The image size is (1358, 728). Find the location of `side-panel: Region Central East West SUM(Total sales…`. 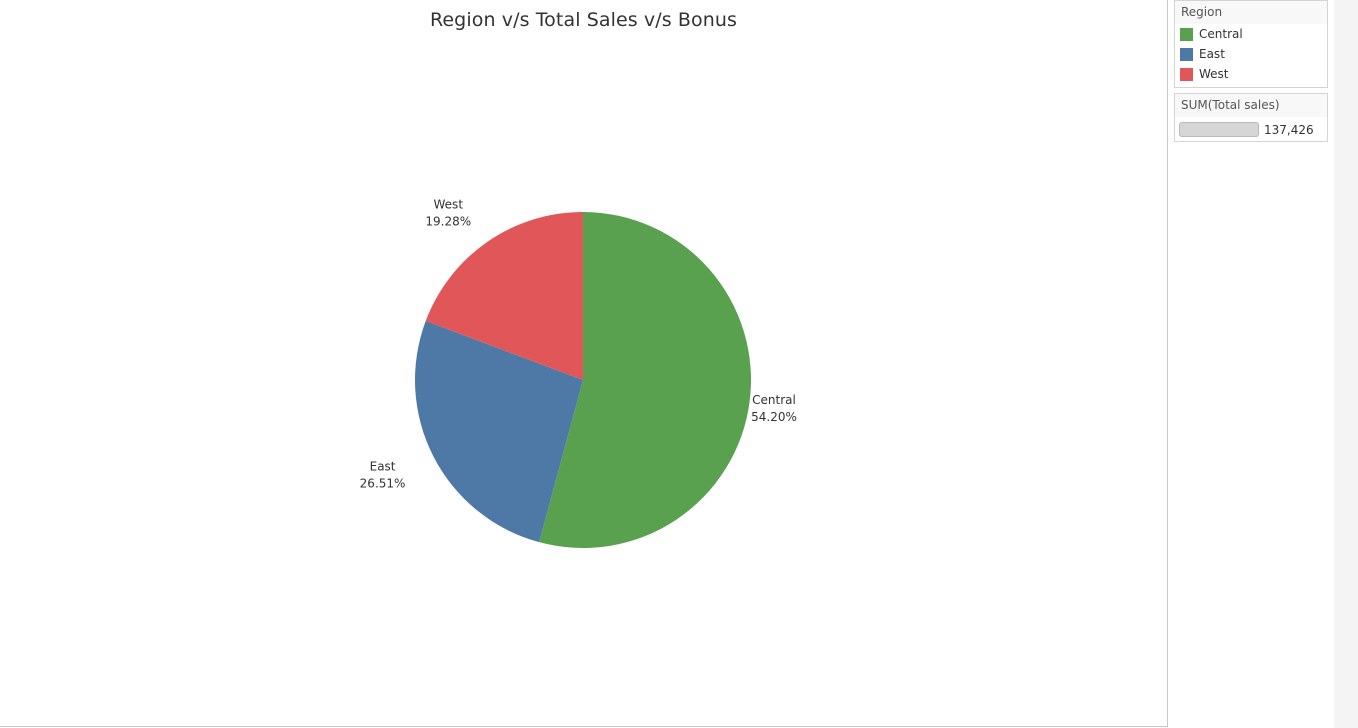

side-panel: Region Central East West SUM(Total sales… is located at coordinates (1251, 364).